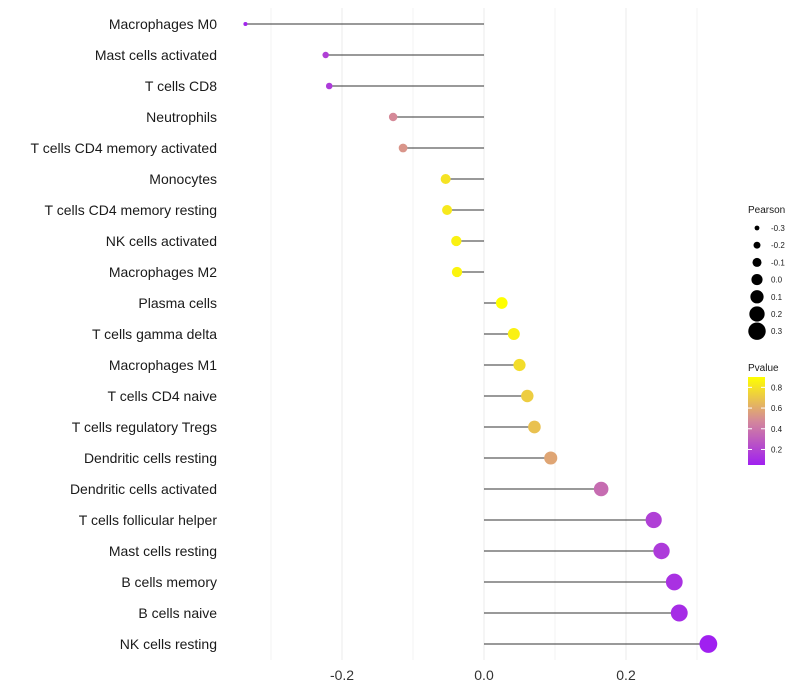  What do you see at coordinates (777, 449) in the screenshot?
I see `color-legend-label: 0.2` at bounding box center [777, 449].